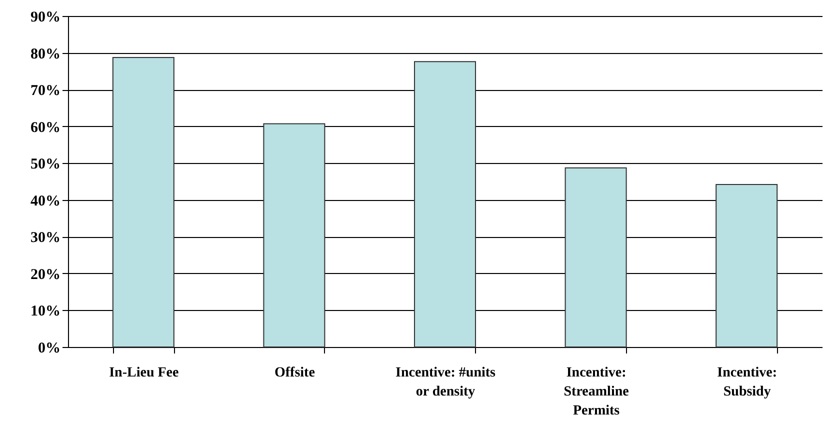 The width and height of the screenshot is (823, 435). What do you see at coordinates (747, 383) in the screenshot?
I see `x-tick-label: Incentive: Subsidy` at bounding box center [747, 383].